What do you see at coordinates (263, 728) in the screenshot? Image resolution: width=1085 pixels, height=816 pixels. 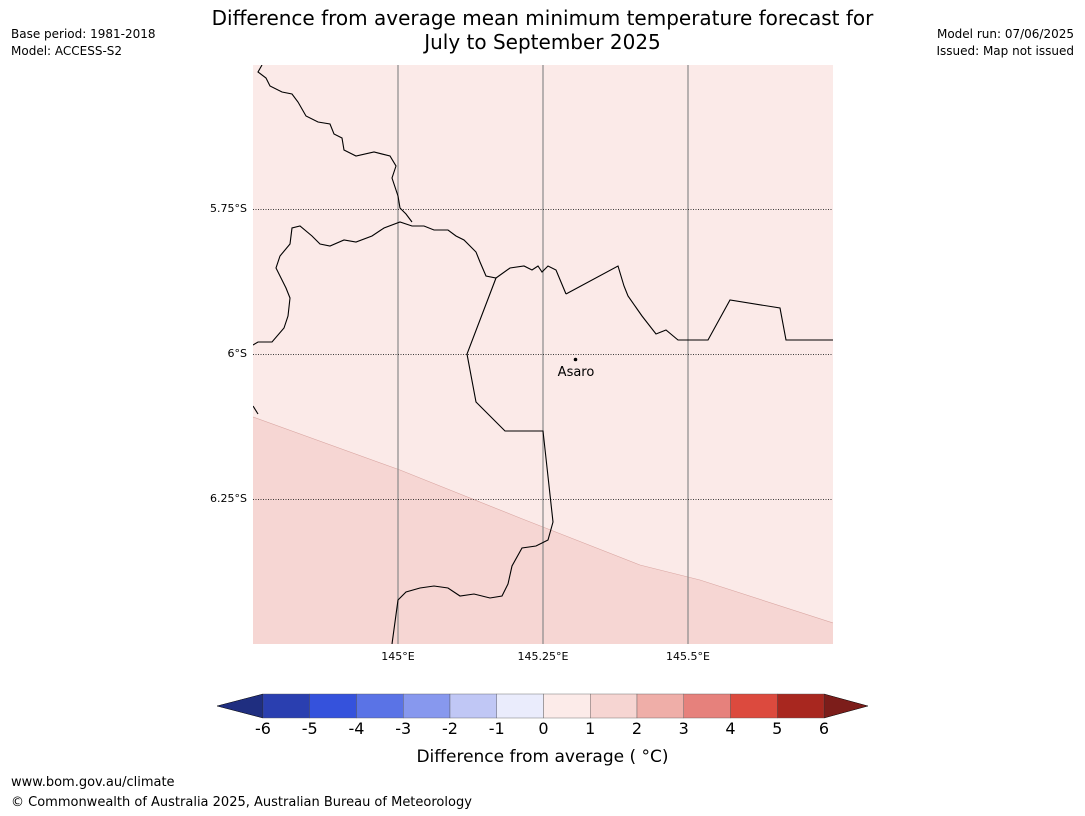 I see `colorbar-tick-label: -6` at bounding box center [263, 728].